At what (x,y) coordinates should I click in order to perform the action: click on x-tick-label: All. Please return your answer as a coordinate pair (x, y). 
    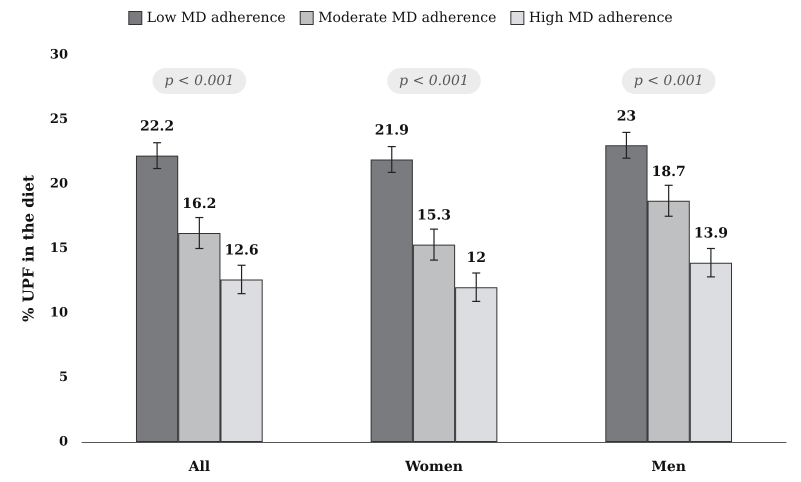
    Looking at the image, I should click on (199, 467).